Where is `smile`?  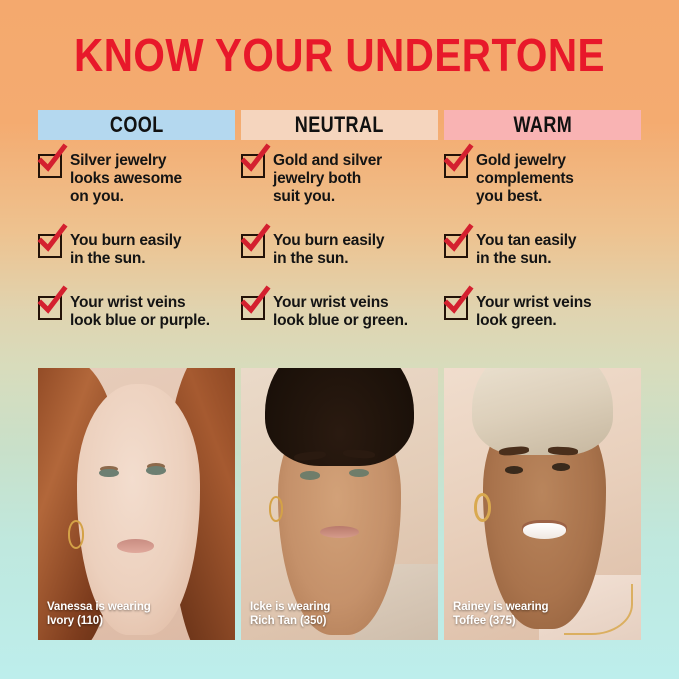 smile is located at coordinates (544, 531).